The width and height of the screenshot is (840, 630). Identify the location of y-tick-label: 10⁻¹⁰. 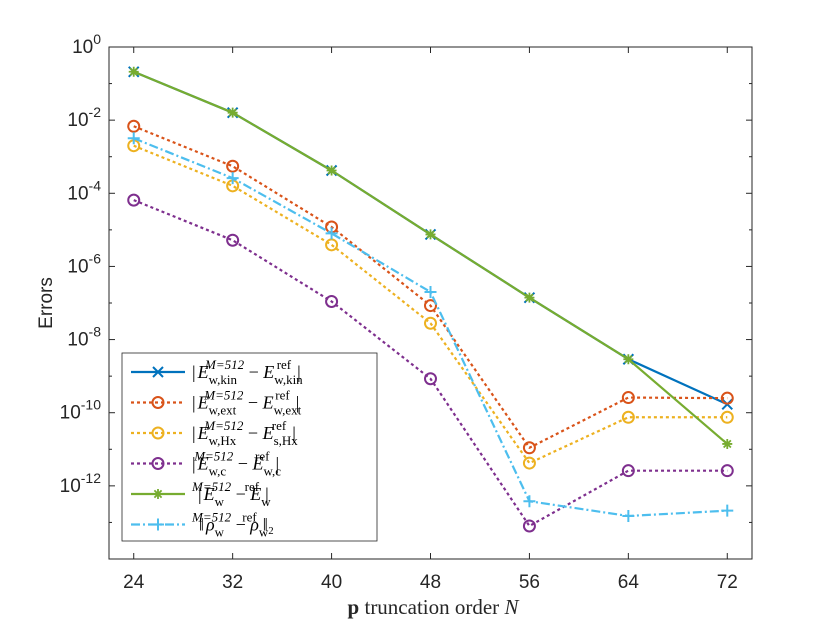
(81, 410).